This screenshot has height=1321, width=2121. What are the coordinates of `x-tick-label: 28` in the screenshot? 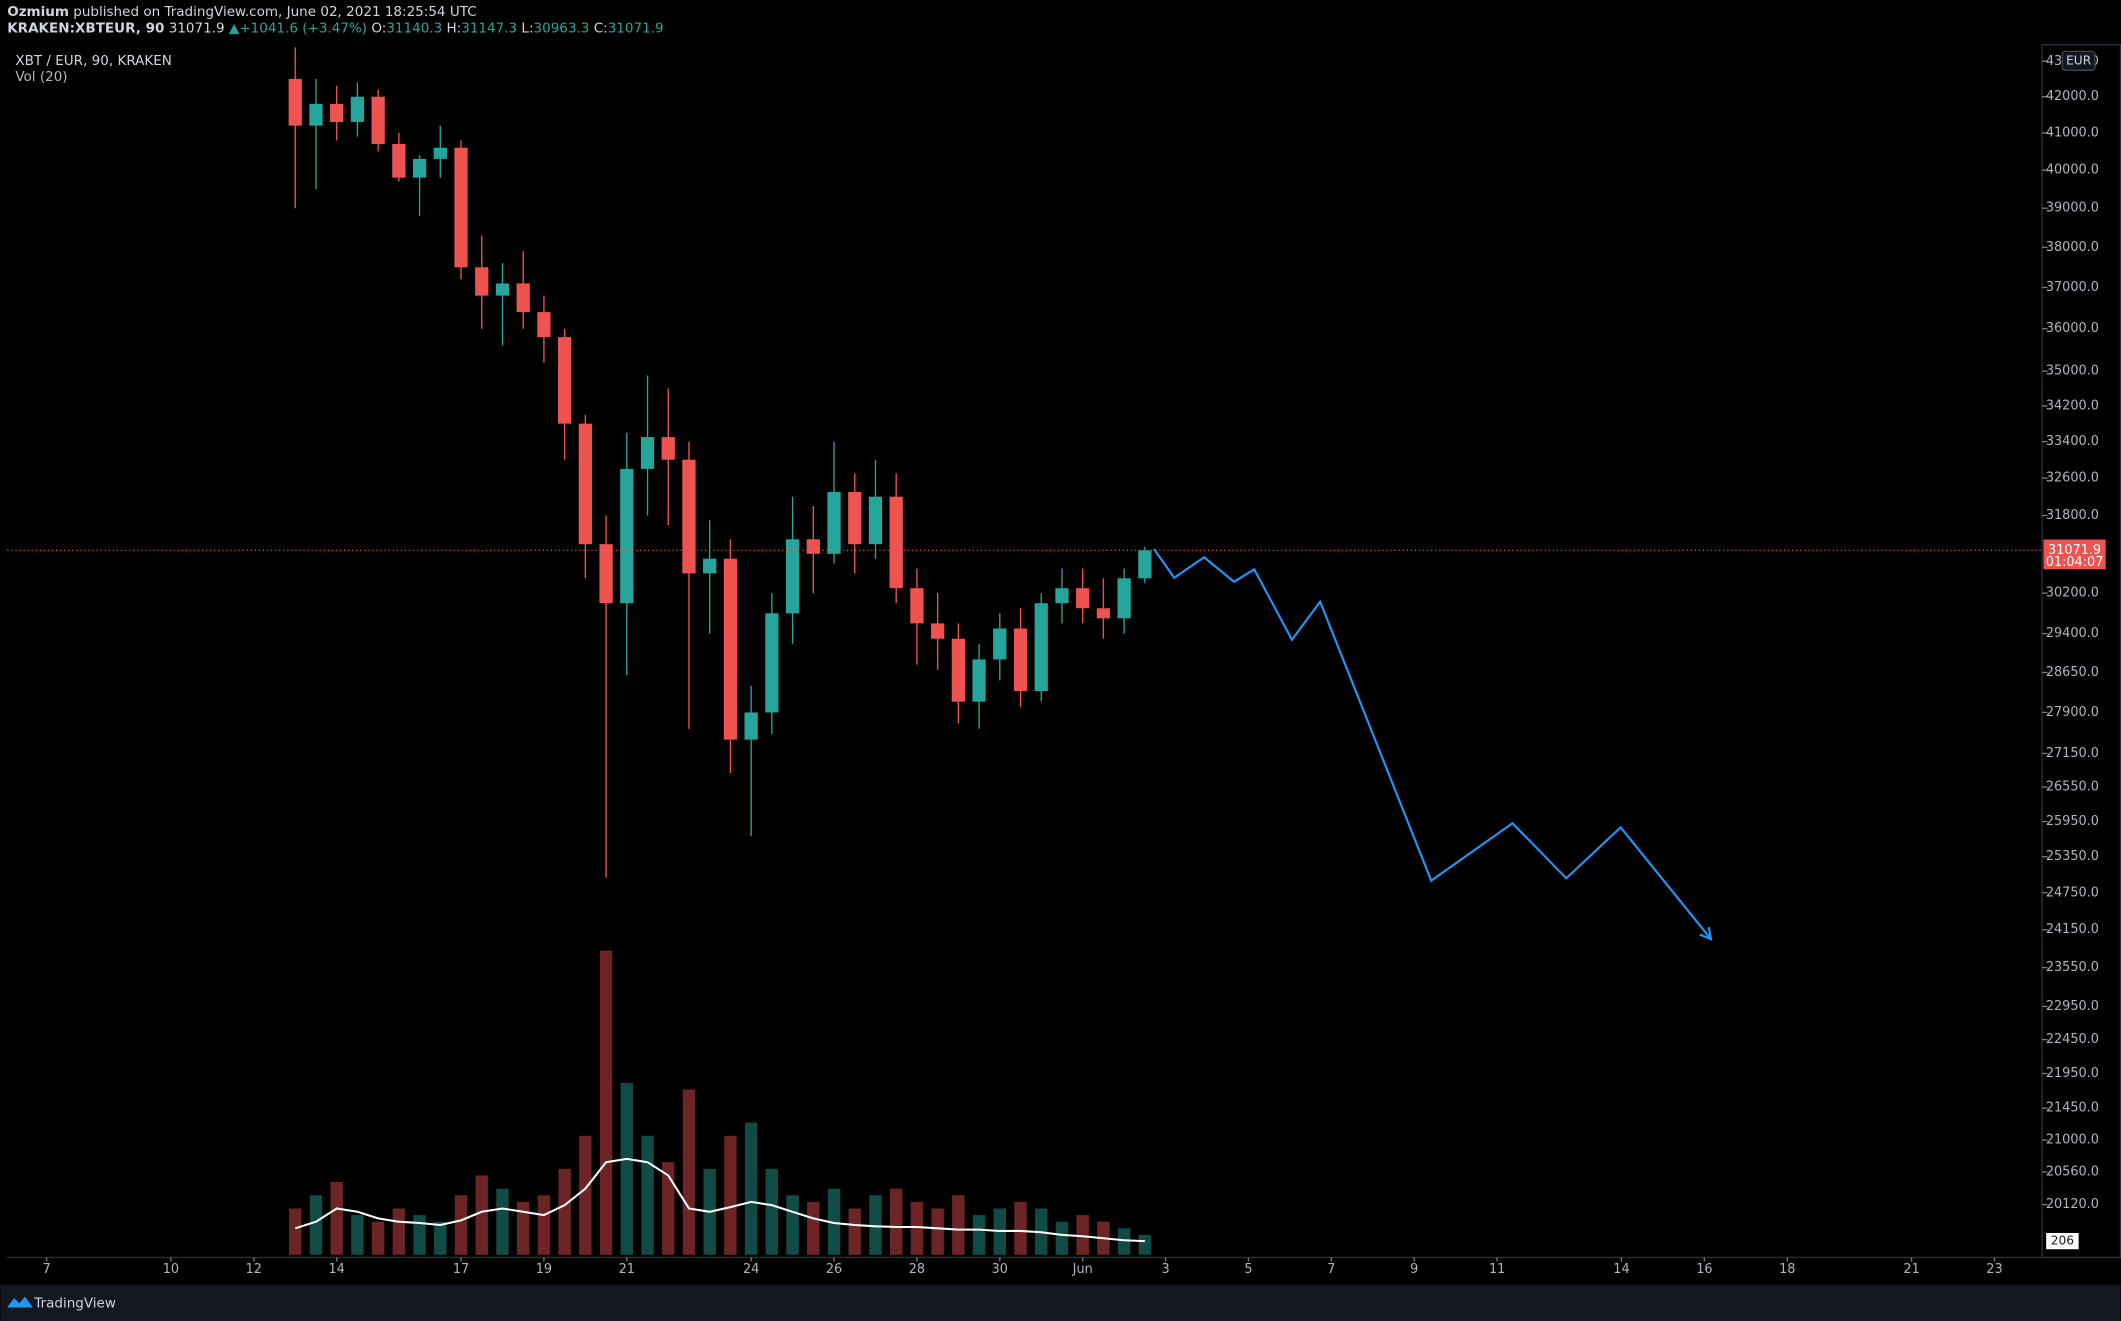 It's located at (917, 1269).